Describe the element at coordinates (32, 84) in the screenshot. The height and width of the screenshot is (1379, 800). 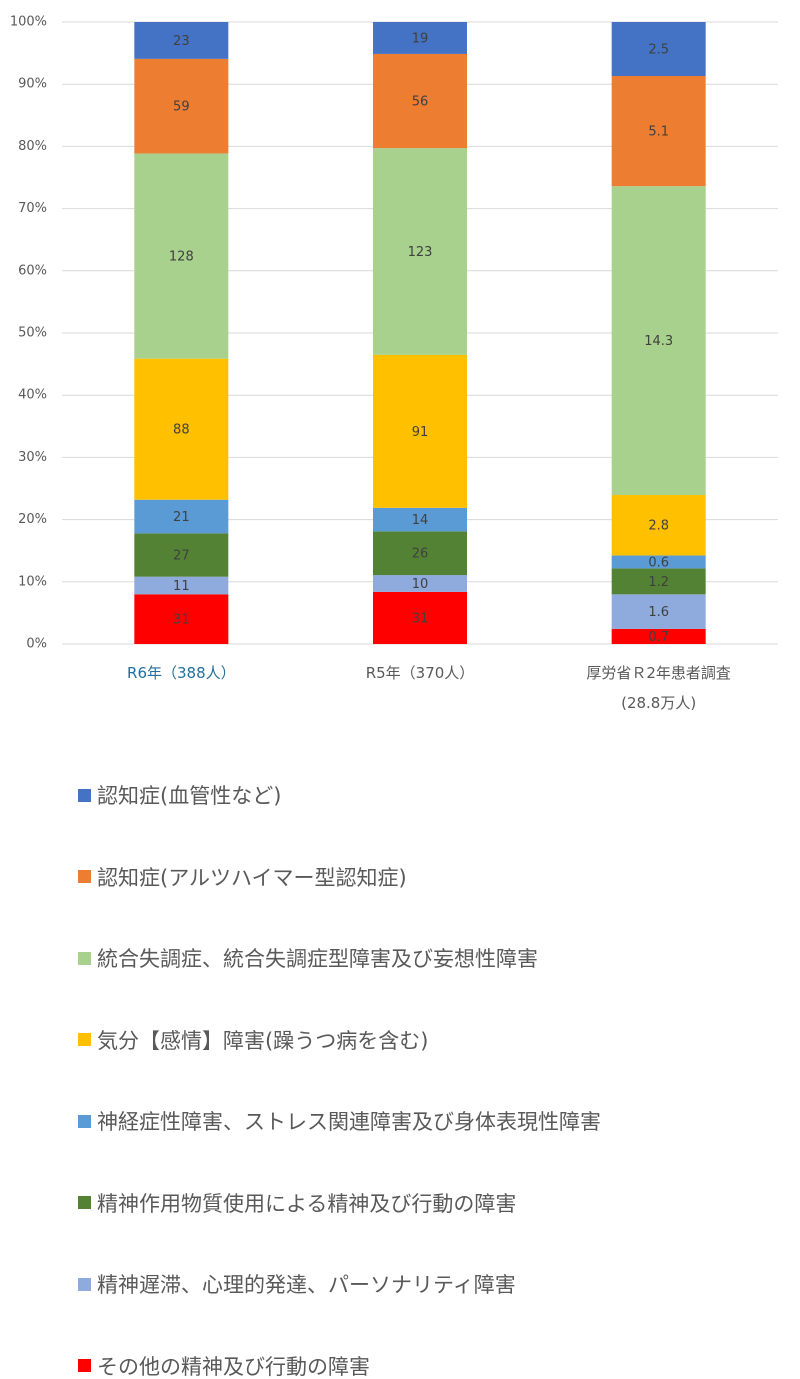
I see `y-tick-label: 90%` at that location.